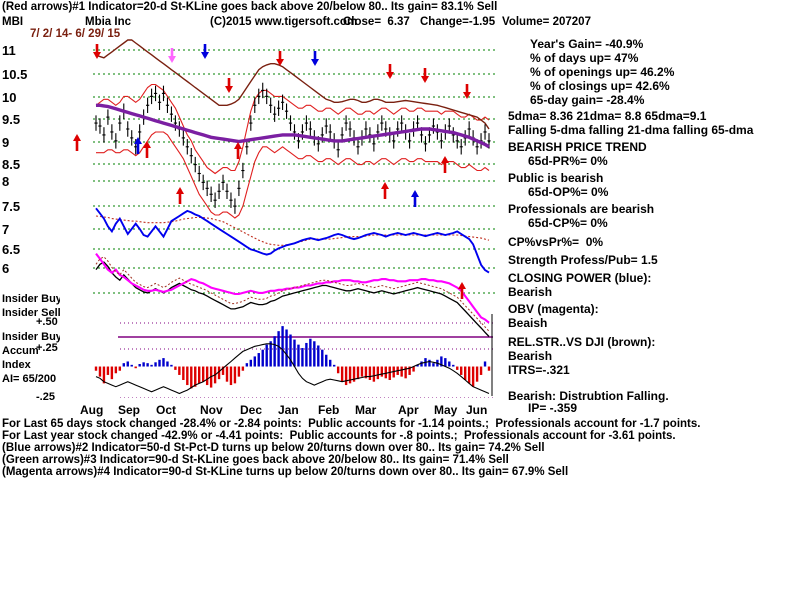 Image resolution: width=800 pixels, height=600 pixels. Describe the element at coordinates (583, 260) in the screenshot. I see `stat-strength: Strength Profess/Pub= 1.5` at that location.